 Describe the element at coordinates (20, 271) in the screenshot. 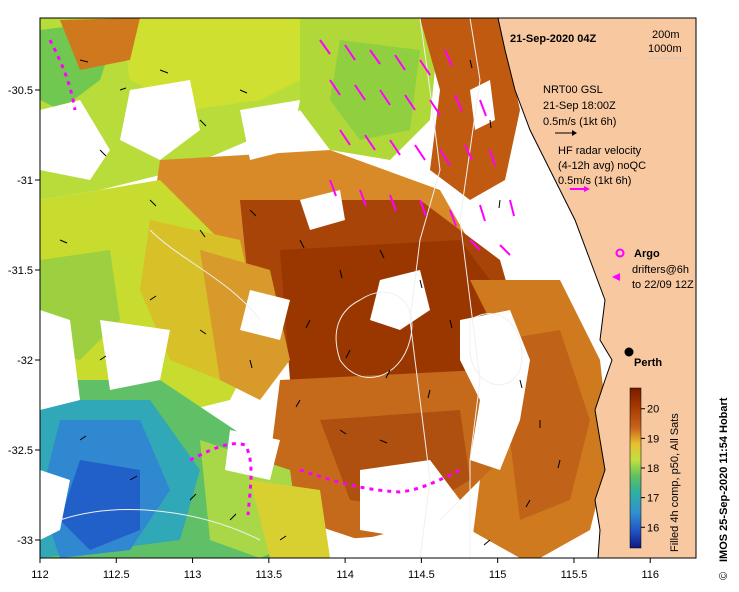

I see `y-tick-label: -31.5` at that location.